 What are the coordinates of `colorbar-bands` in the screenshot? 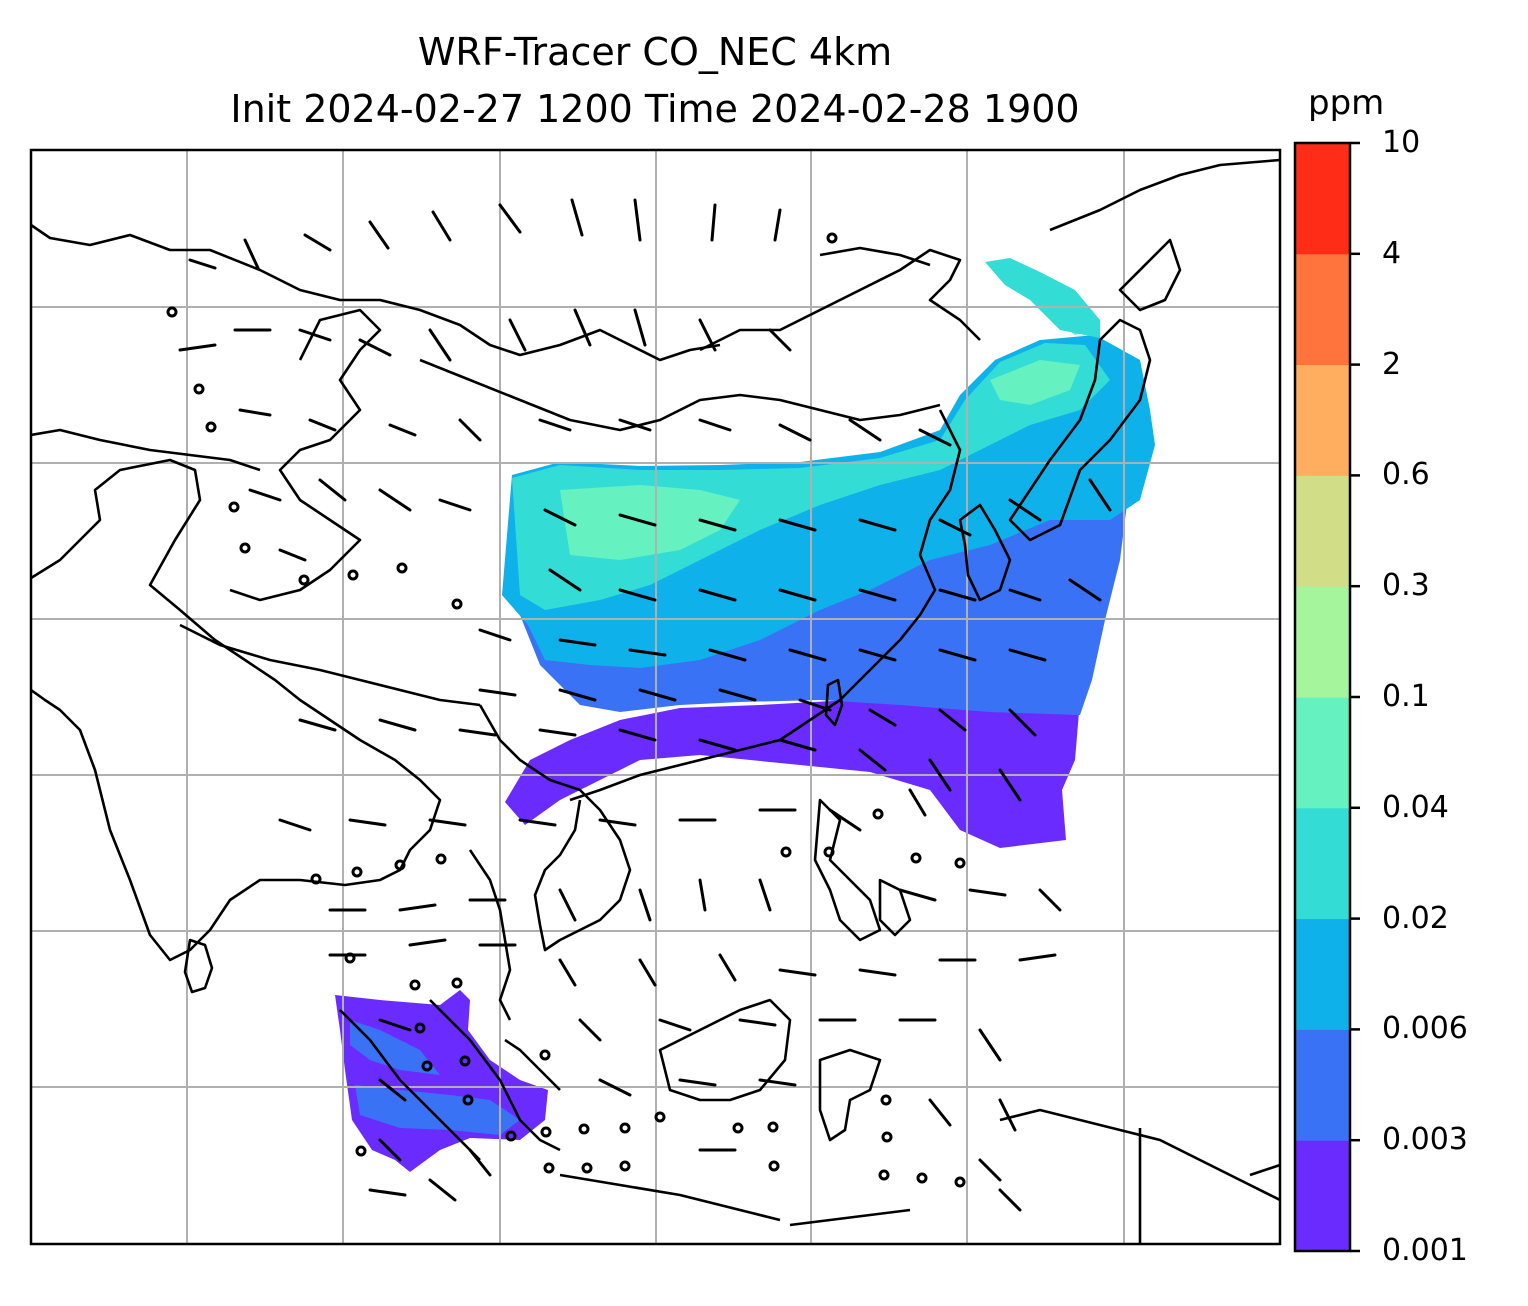 It's located at (1322, 697).